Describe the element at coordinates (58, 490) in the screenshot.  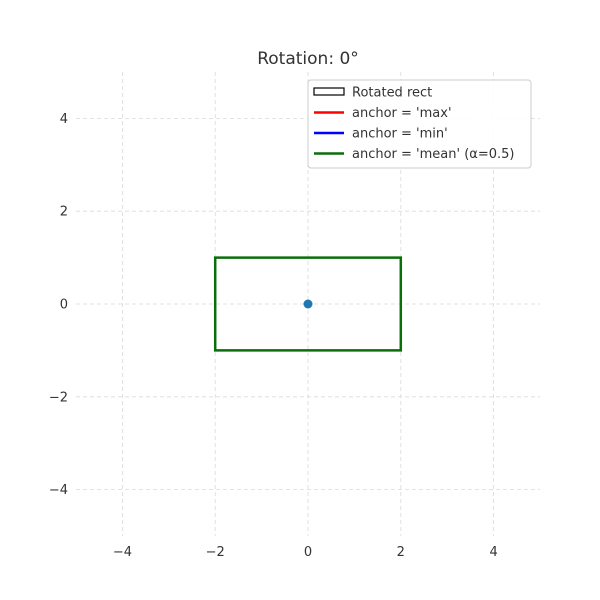
I see `y-tick-label: −4` at that location.